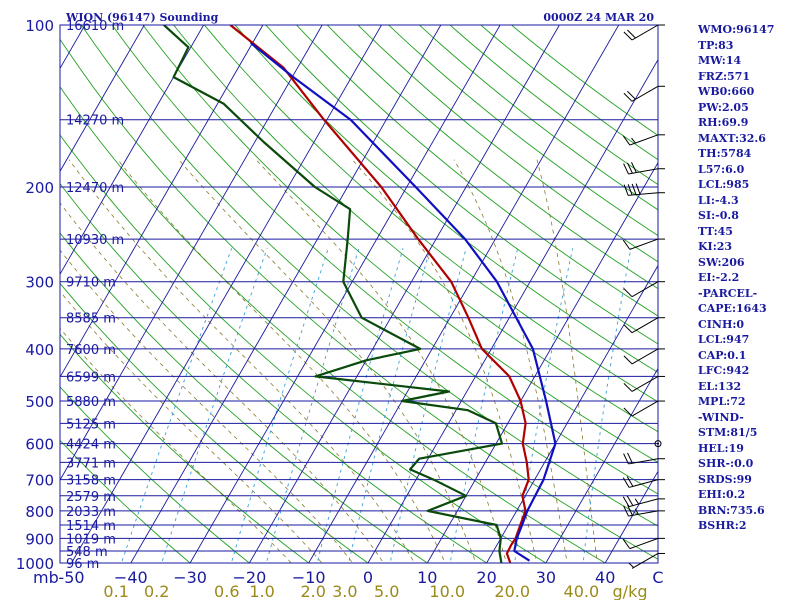  Describe the element at coordinates (731, 510) in the screenshot. I see `index-item: BRN:735.6` at that location.